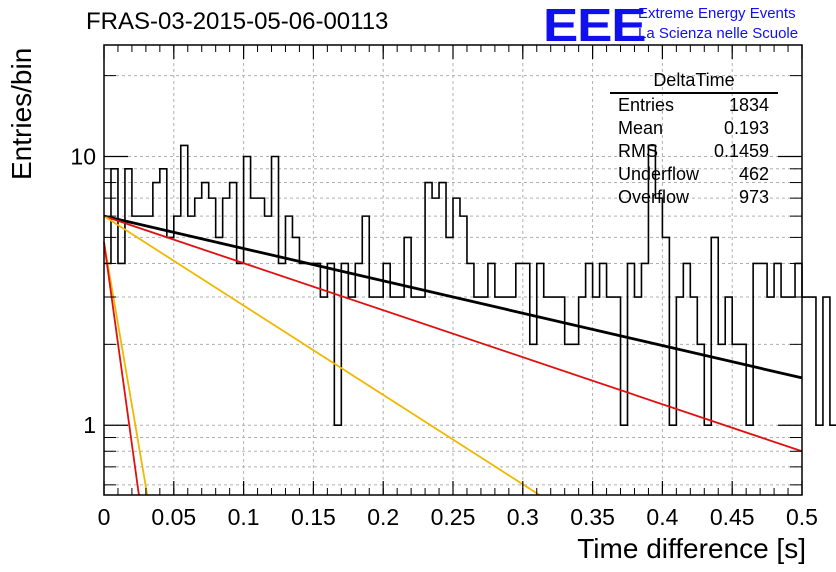  I want to click on x-tick-label: 0.35, so click(592, 517).